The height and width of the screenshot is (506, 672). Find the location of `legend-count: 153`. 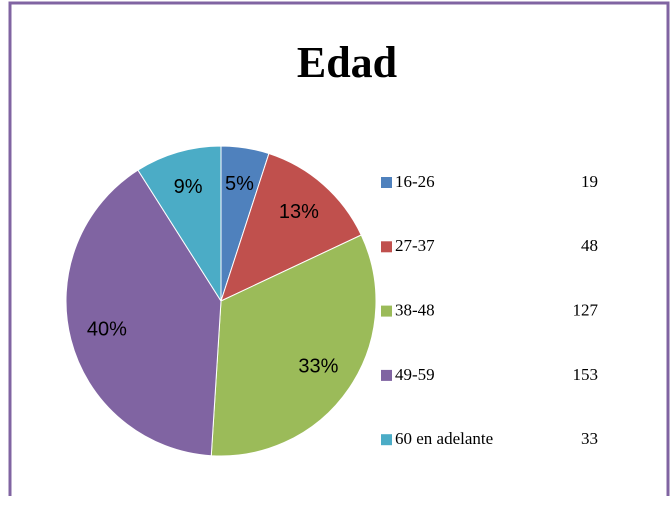

legend-count: 153 is located at coordinates (586, 374).